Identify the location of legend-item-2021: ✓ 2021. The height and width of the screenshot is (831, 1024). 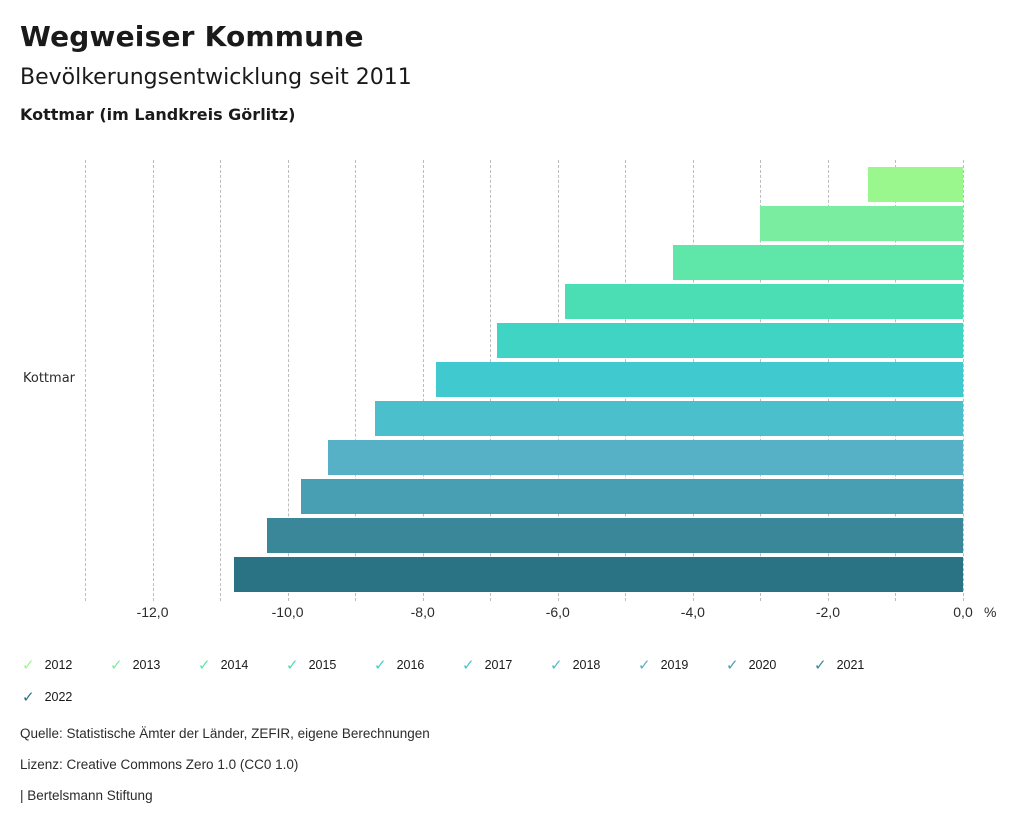
(856, 665).